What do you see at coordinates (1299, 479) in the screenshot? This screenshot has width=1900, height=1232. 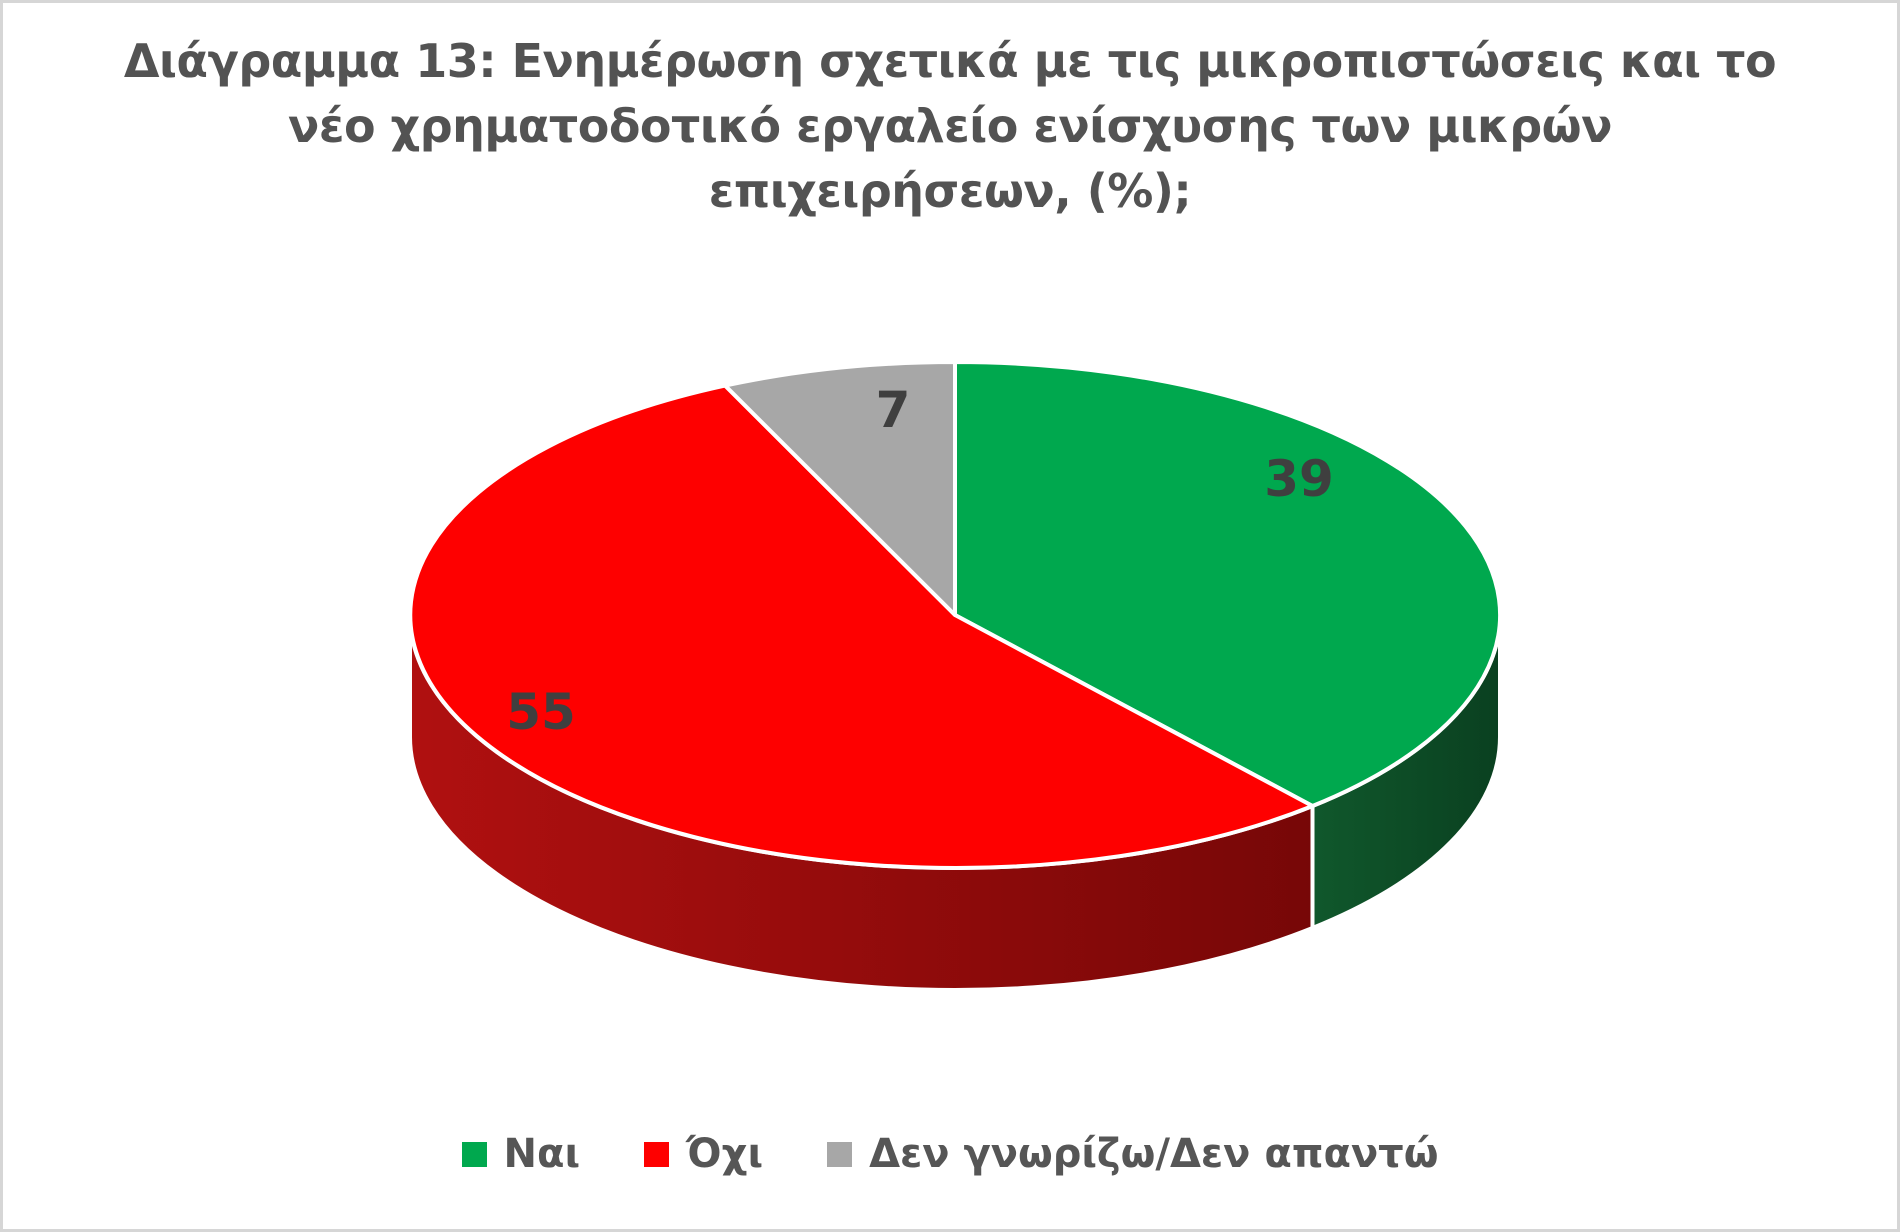 I see `data-label-nai: 39` at bounding box center [1299, 479].